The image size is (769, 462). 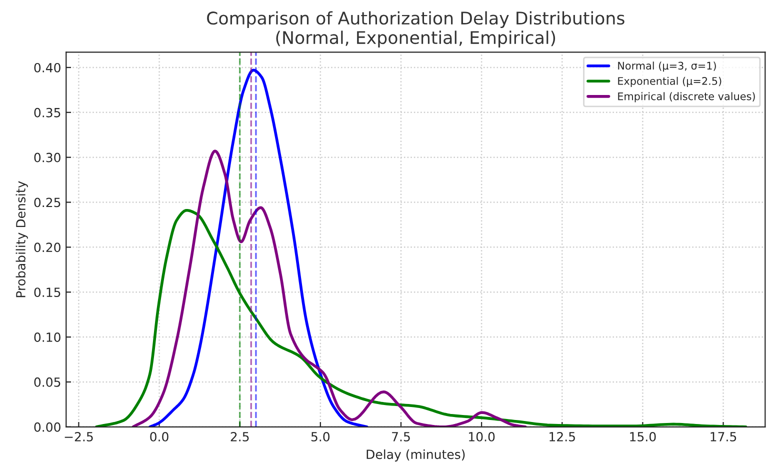 I want to click on y-tick-label: 0.05, so click(x=47, y=382).